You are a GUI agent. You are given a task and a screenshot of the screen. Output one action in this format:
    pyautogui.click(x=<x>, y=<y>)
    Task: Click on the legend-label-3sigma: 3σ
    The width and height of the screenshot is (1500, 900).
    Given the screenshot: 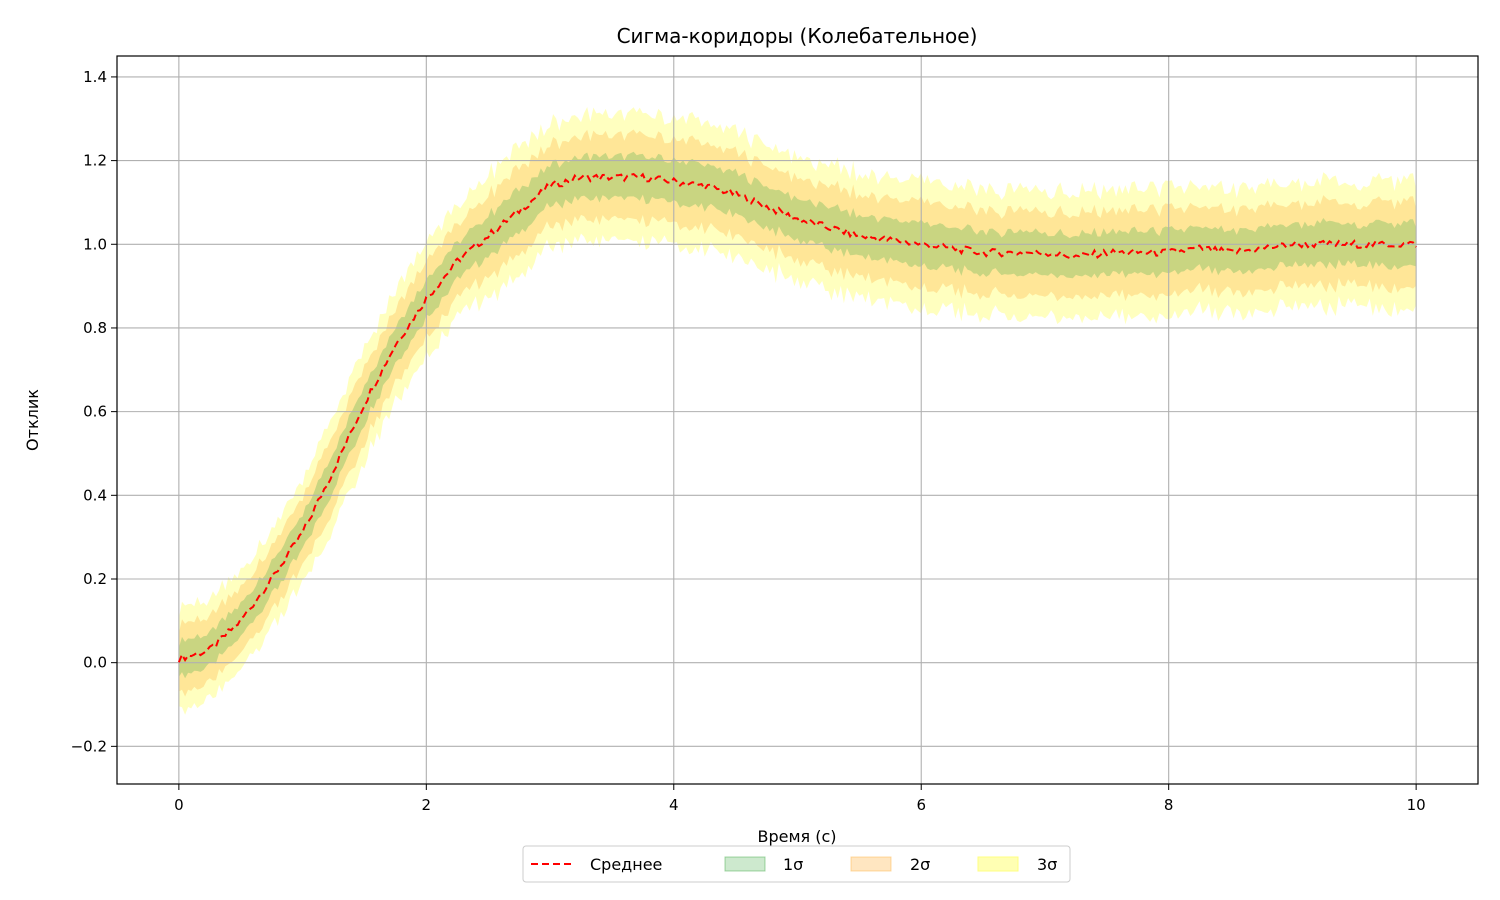 What is the action you would take?
    pyautogui.click(x=1047, y=864)
    